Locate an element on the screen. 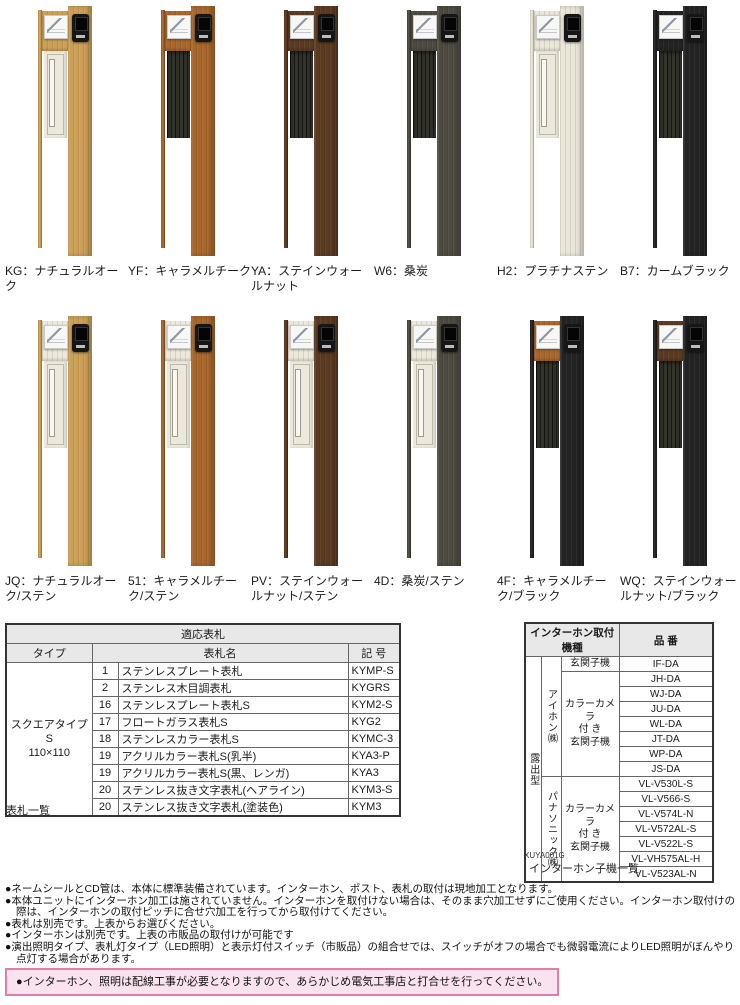 The image size is (740, 1005). table-row: パナソニック㈱ カラーカメラ付 き玄関子機 VL-V530L-S is located at coordinates (619, 829).